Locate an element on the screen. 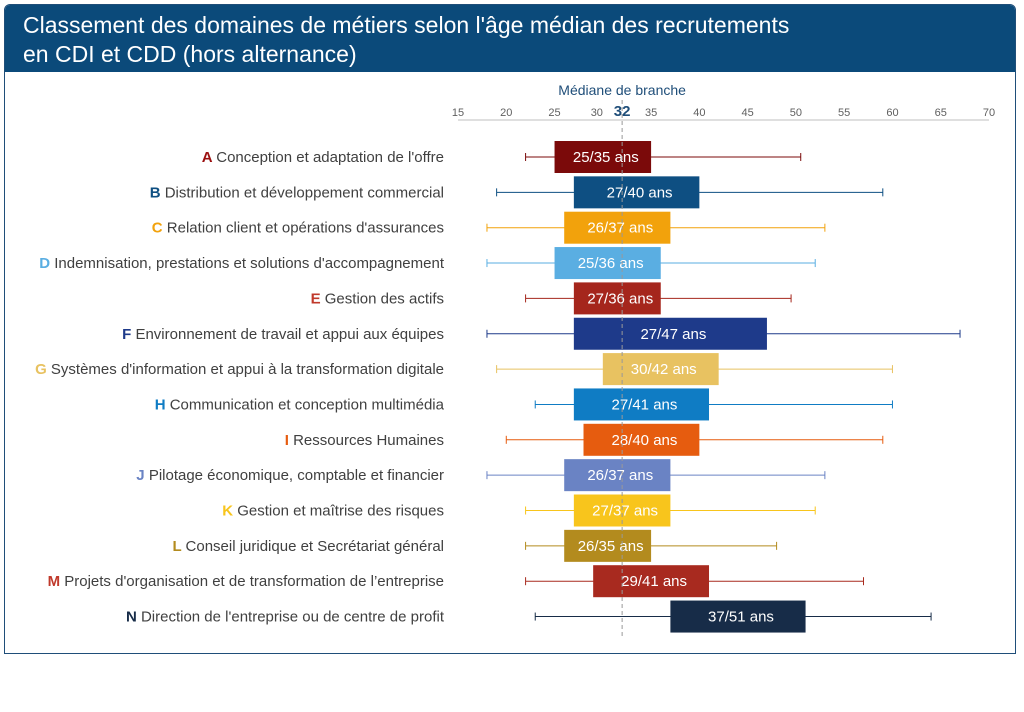  category-letter: C is located at coordinates (159, 228).